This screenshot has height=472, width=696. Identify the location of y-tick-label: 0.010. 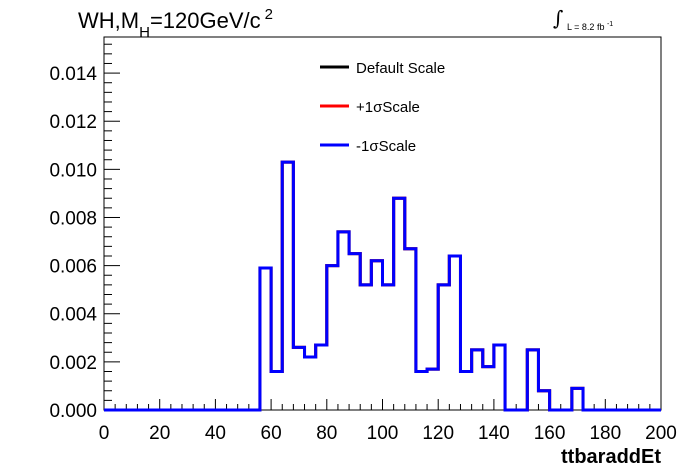
(73, 170).